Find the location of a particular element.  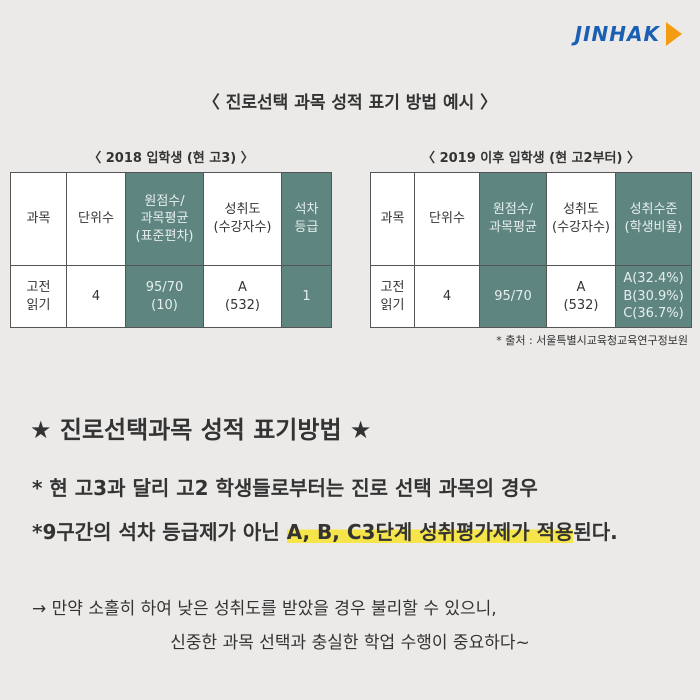

header-cell: 성취수준 (학생비율) is located at coordinates (653, 219).